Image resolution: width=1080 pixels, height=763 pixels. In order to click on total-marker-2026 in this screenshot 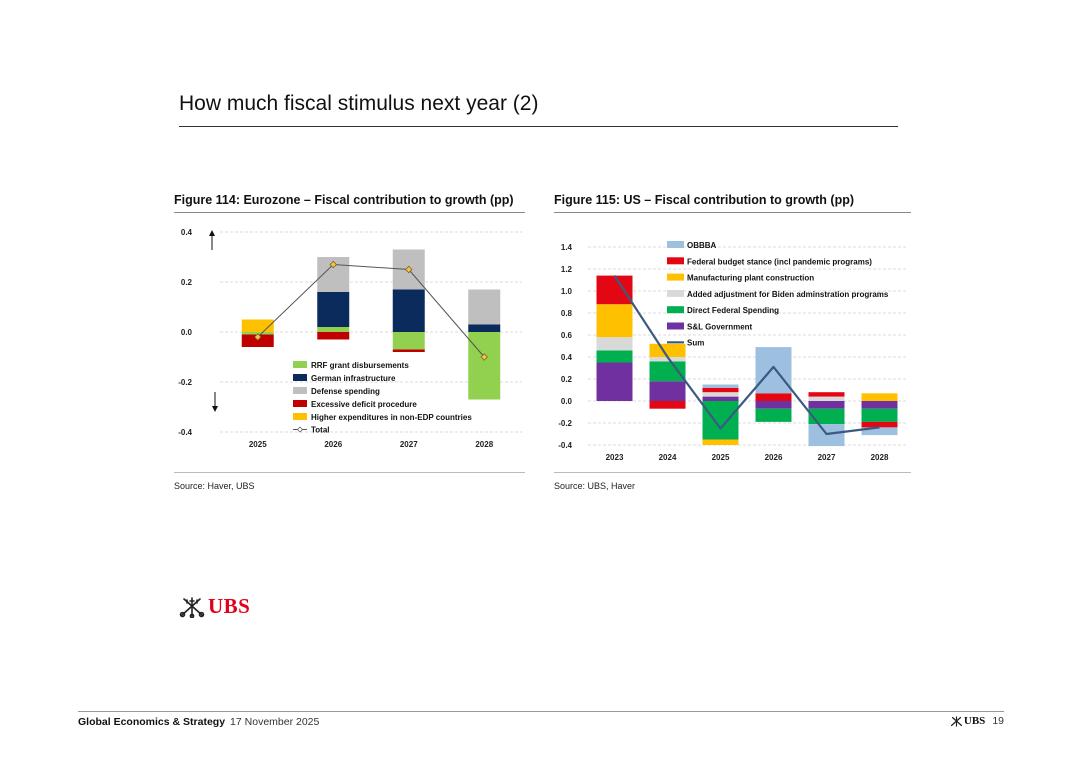, I will do `click(333, 264)`.